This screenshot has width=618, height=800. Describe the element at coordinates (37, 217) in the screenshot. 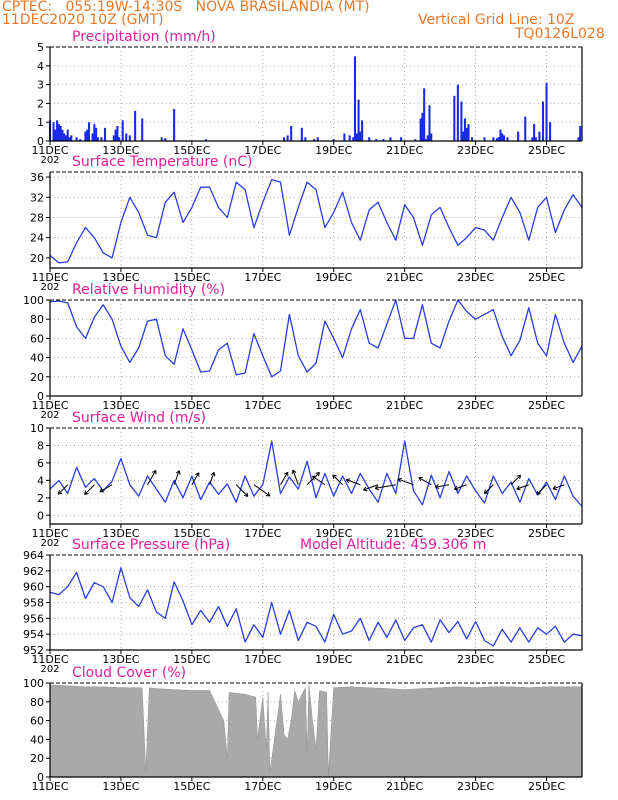

I see `y-tick-label: 28` at that location.